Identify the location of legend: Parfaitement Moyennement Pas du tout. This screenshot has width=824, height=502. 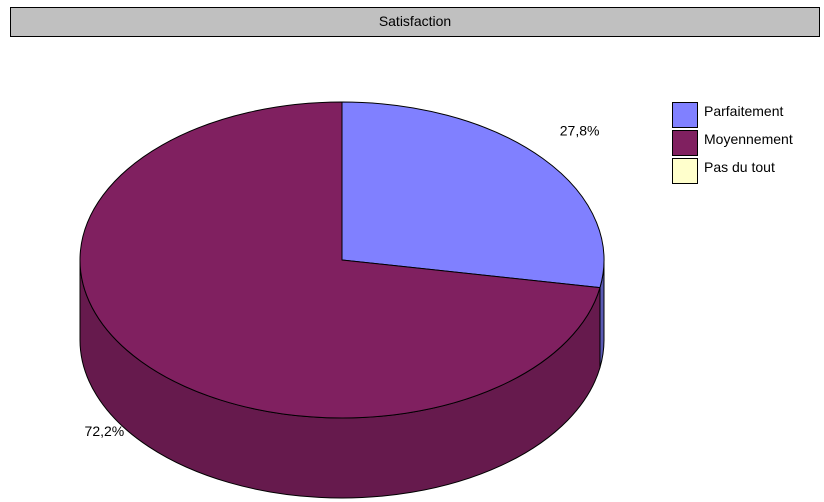
(748, 144).